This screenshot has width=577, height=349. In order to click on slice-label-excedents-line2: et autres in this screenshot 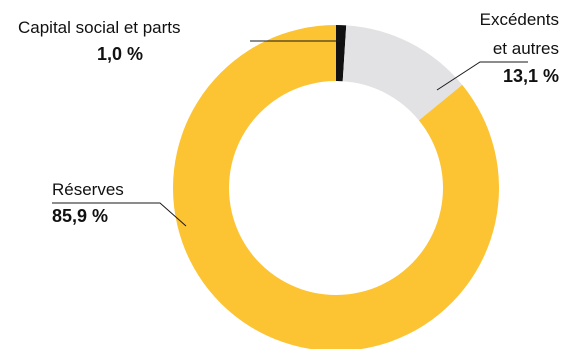, I will do `click(526, 48)`.